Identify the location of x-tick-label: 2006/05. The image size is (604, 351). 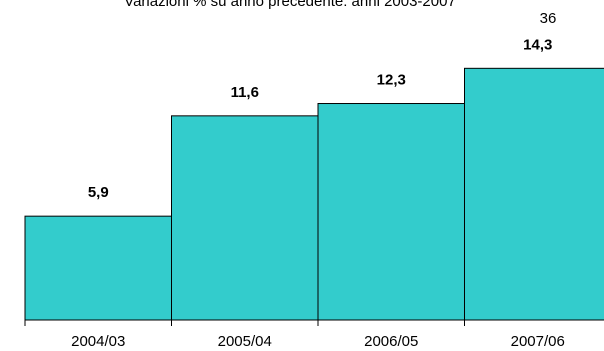
(391, 341).